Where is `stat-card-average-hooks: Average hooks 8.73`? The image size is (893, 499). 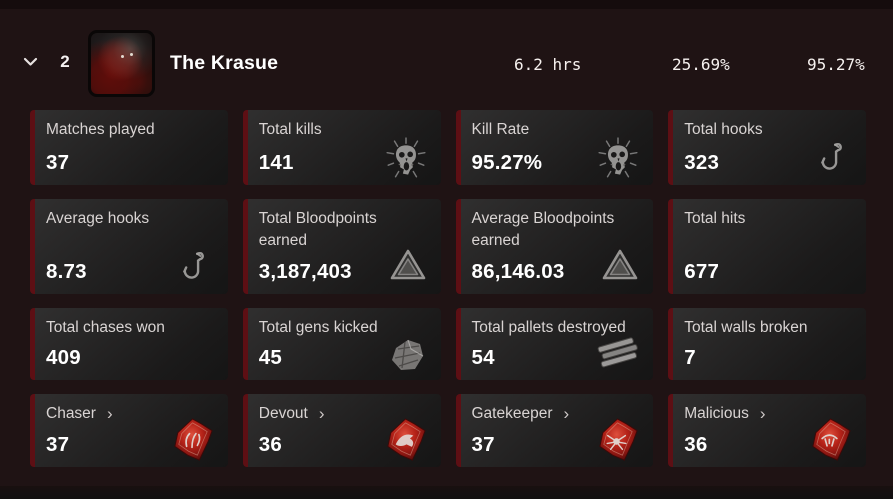
stat-card-average-hooks: Average hooks 8.73 is located at coordinates (129, 246).